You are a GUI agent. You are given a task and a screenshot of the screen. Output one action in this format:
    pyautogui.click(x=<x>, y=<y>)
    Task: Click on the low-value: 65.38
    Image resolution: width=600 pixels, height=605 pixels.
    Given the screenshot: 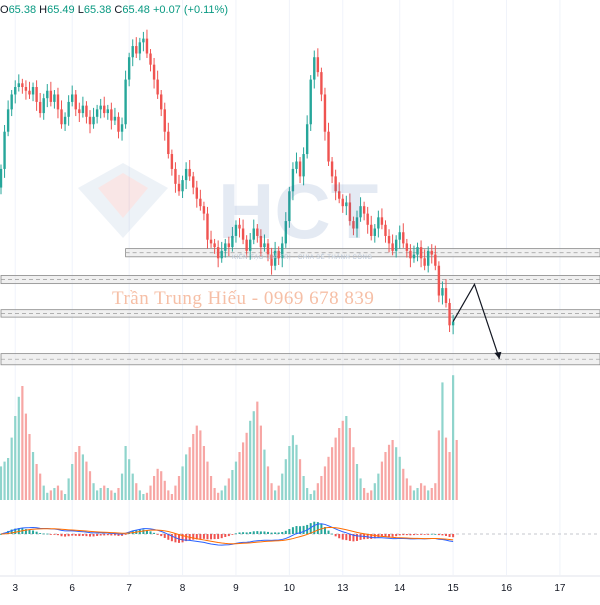 What is the action you would take?
    pyautogui.click(x=97, y=10)
    